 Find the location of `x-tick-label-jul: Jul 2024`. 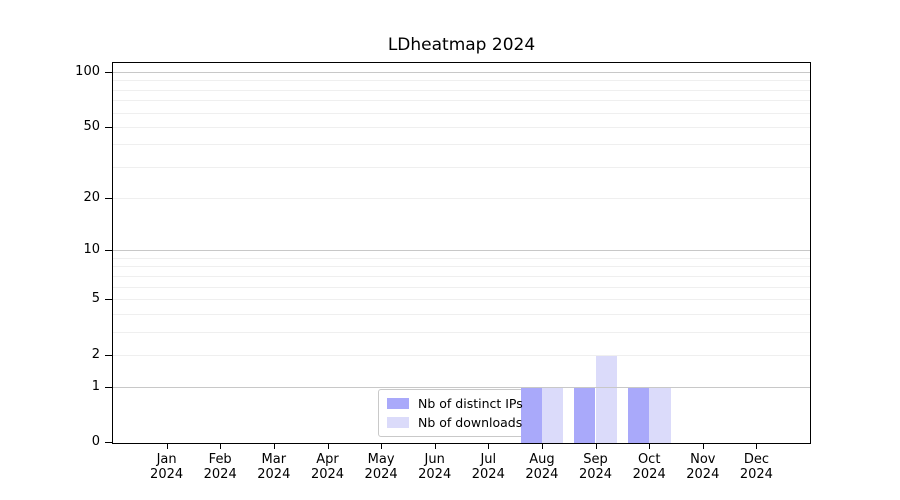

x-tick-label-jul: Jul 2024 is located at coordinates (488, 467).